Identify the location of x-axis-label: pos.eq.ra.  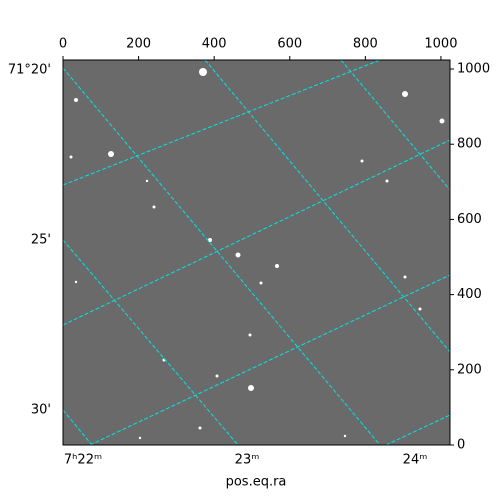
(256, 482).